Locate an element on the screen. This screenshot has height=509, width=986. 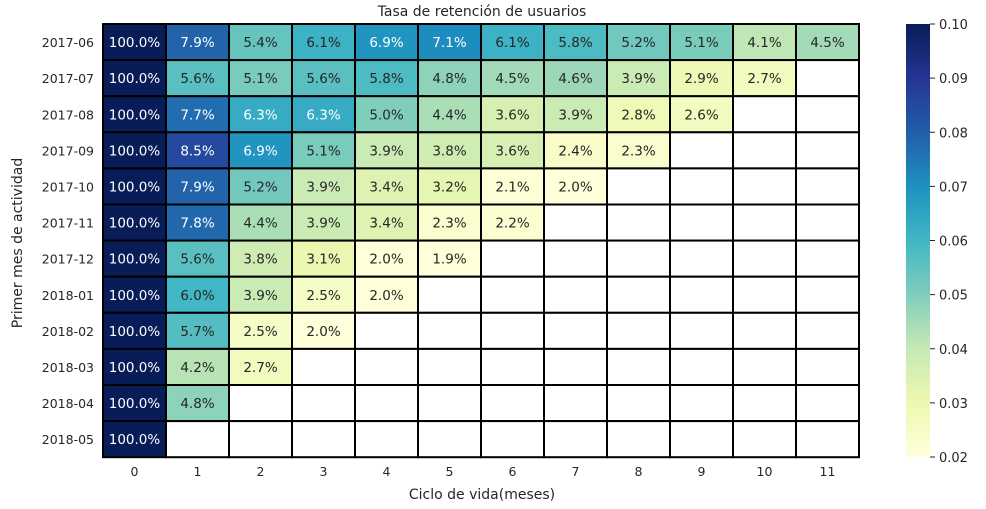
cell-label: 2.0% is located at coordinates (386, 296).